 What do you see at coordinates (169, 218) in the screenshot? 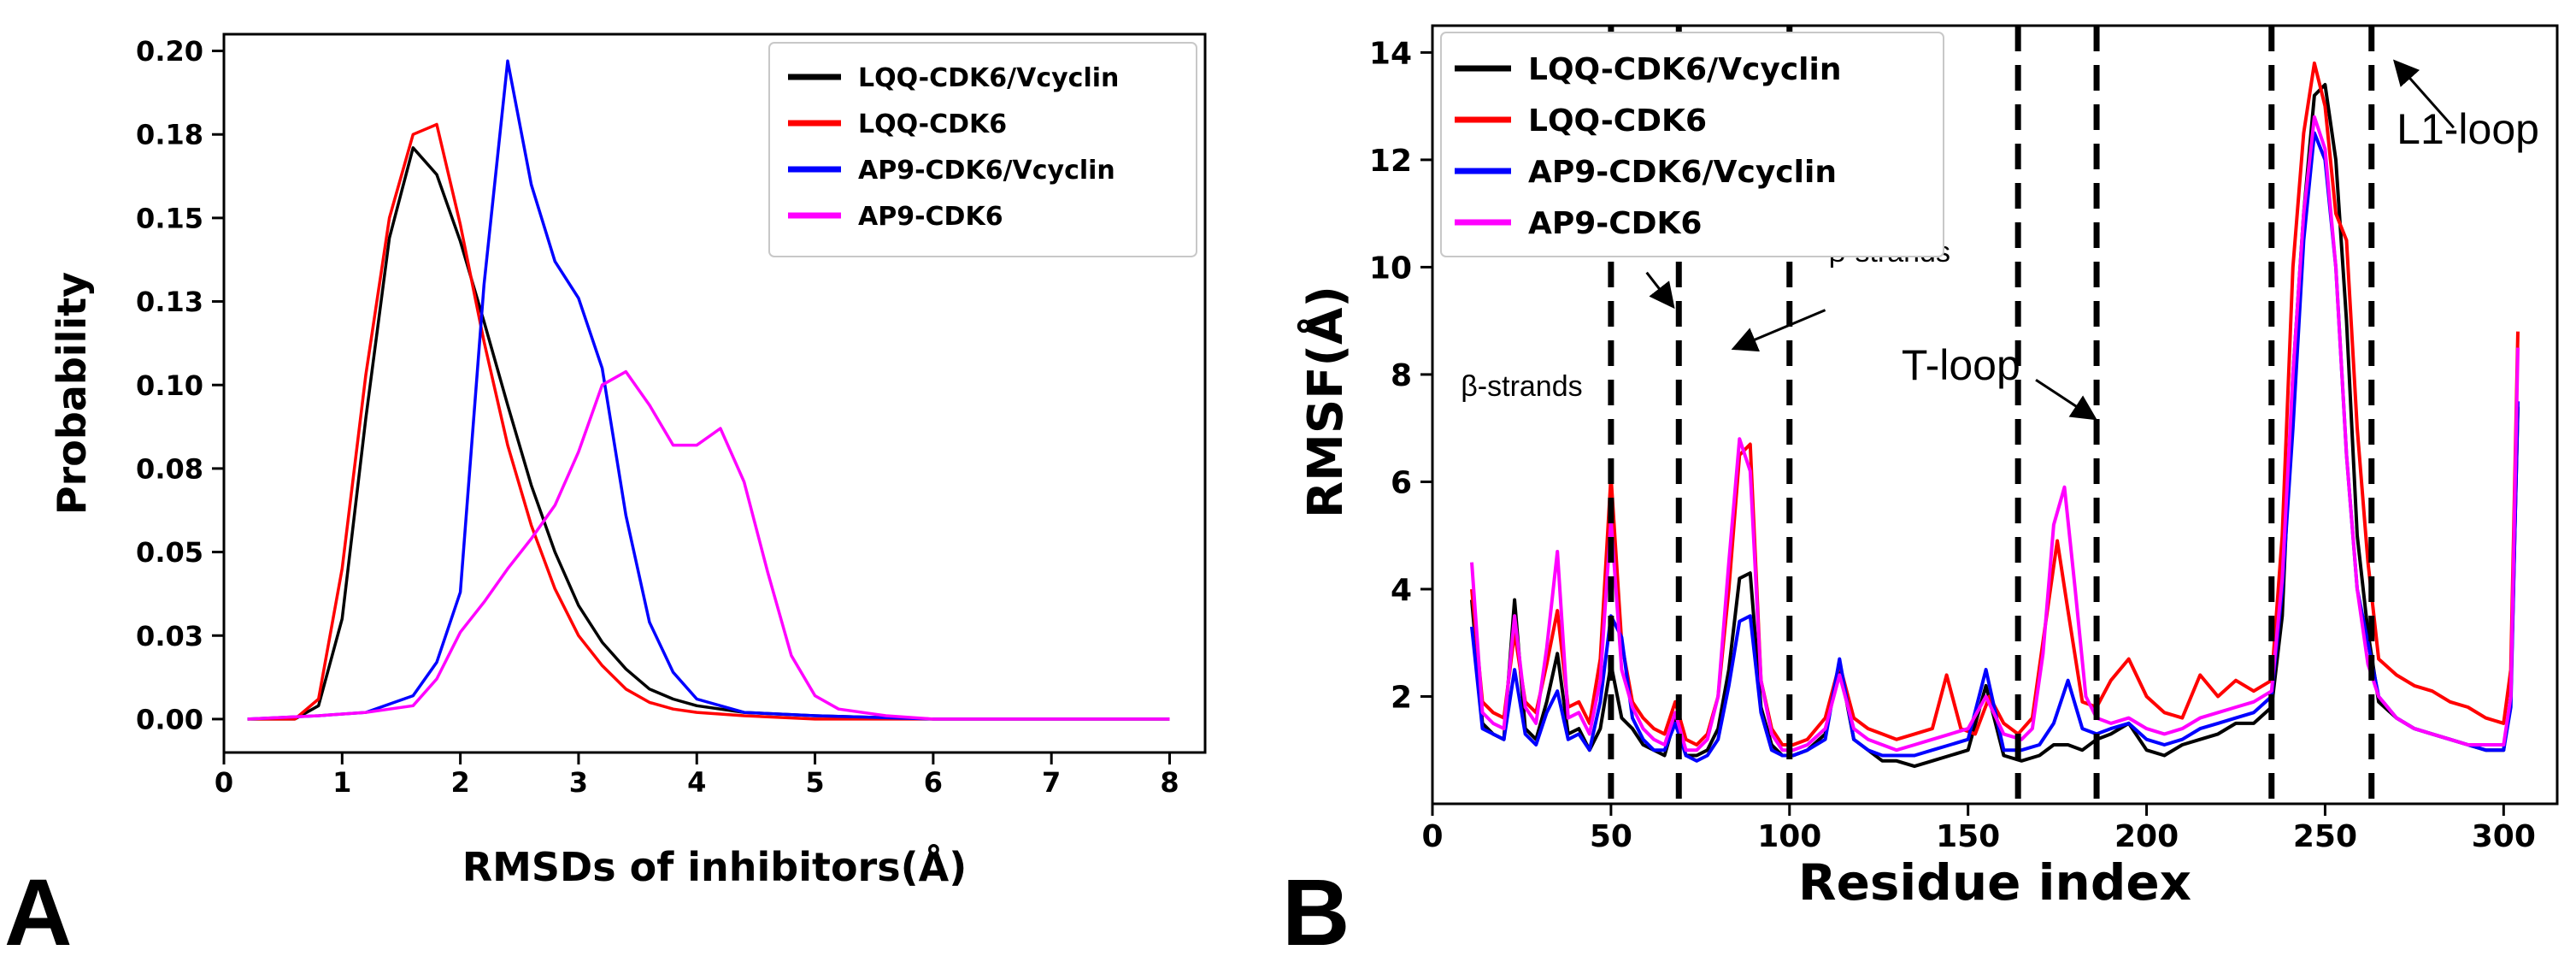
I see `y-tick-label: 0.15` at bounding box center [169, 218].